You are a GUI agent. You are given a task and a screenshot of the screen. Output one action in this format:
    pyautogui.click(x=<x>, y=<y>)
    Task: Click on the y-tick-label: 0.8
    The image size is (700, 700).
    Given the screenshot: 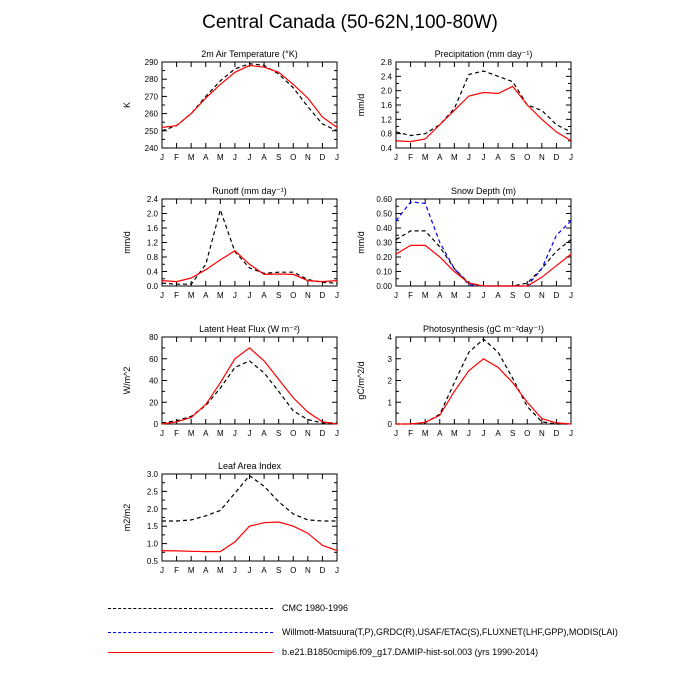 What is the action you would take?
    pyautogui.click(x=153, y=257)
    